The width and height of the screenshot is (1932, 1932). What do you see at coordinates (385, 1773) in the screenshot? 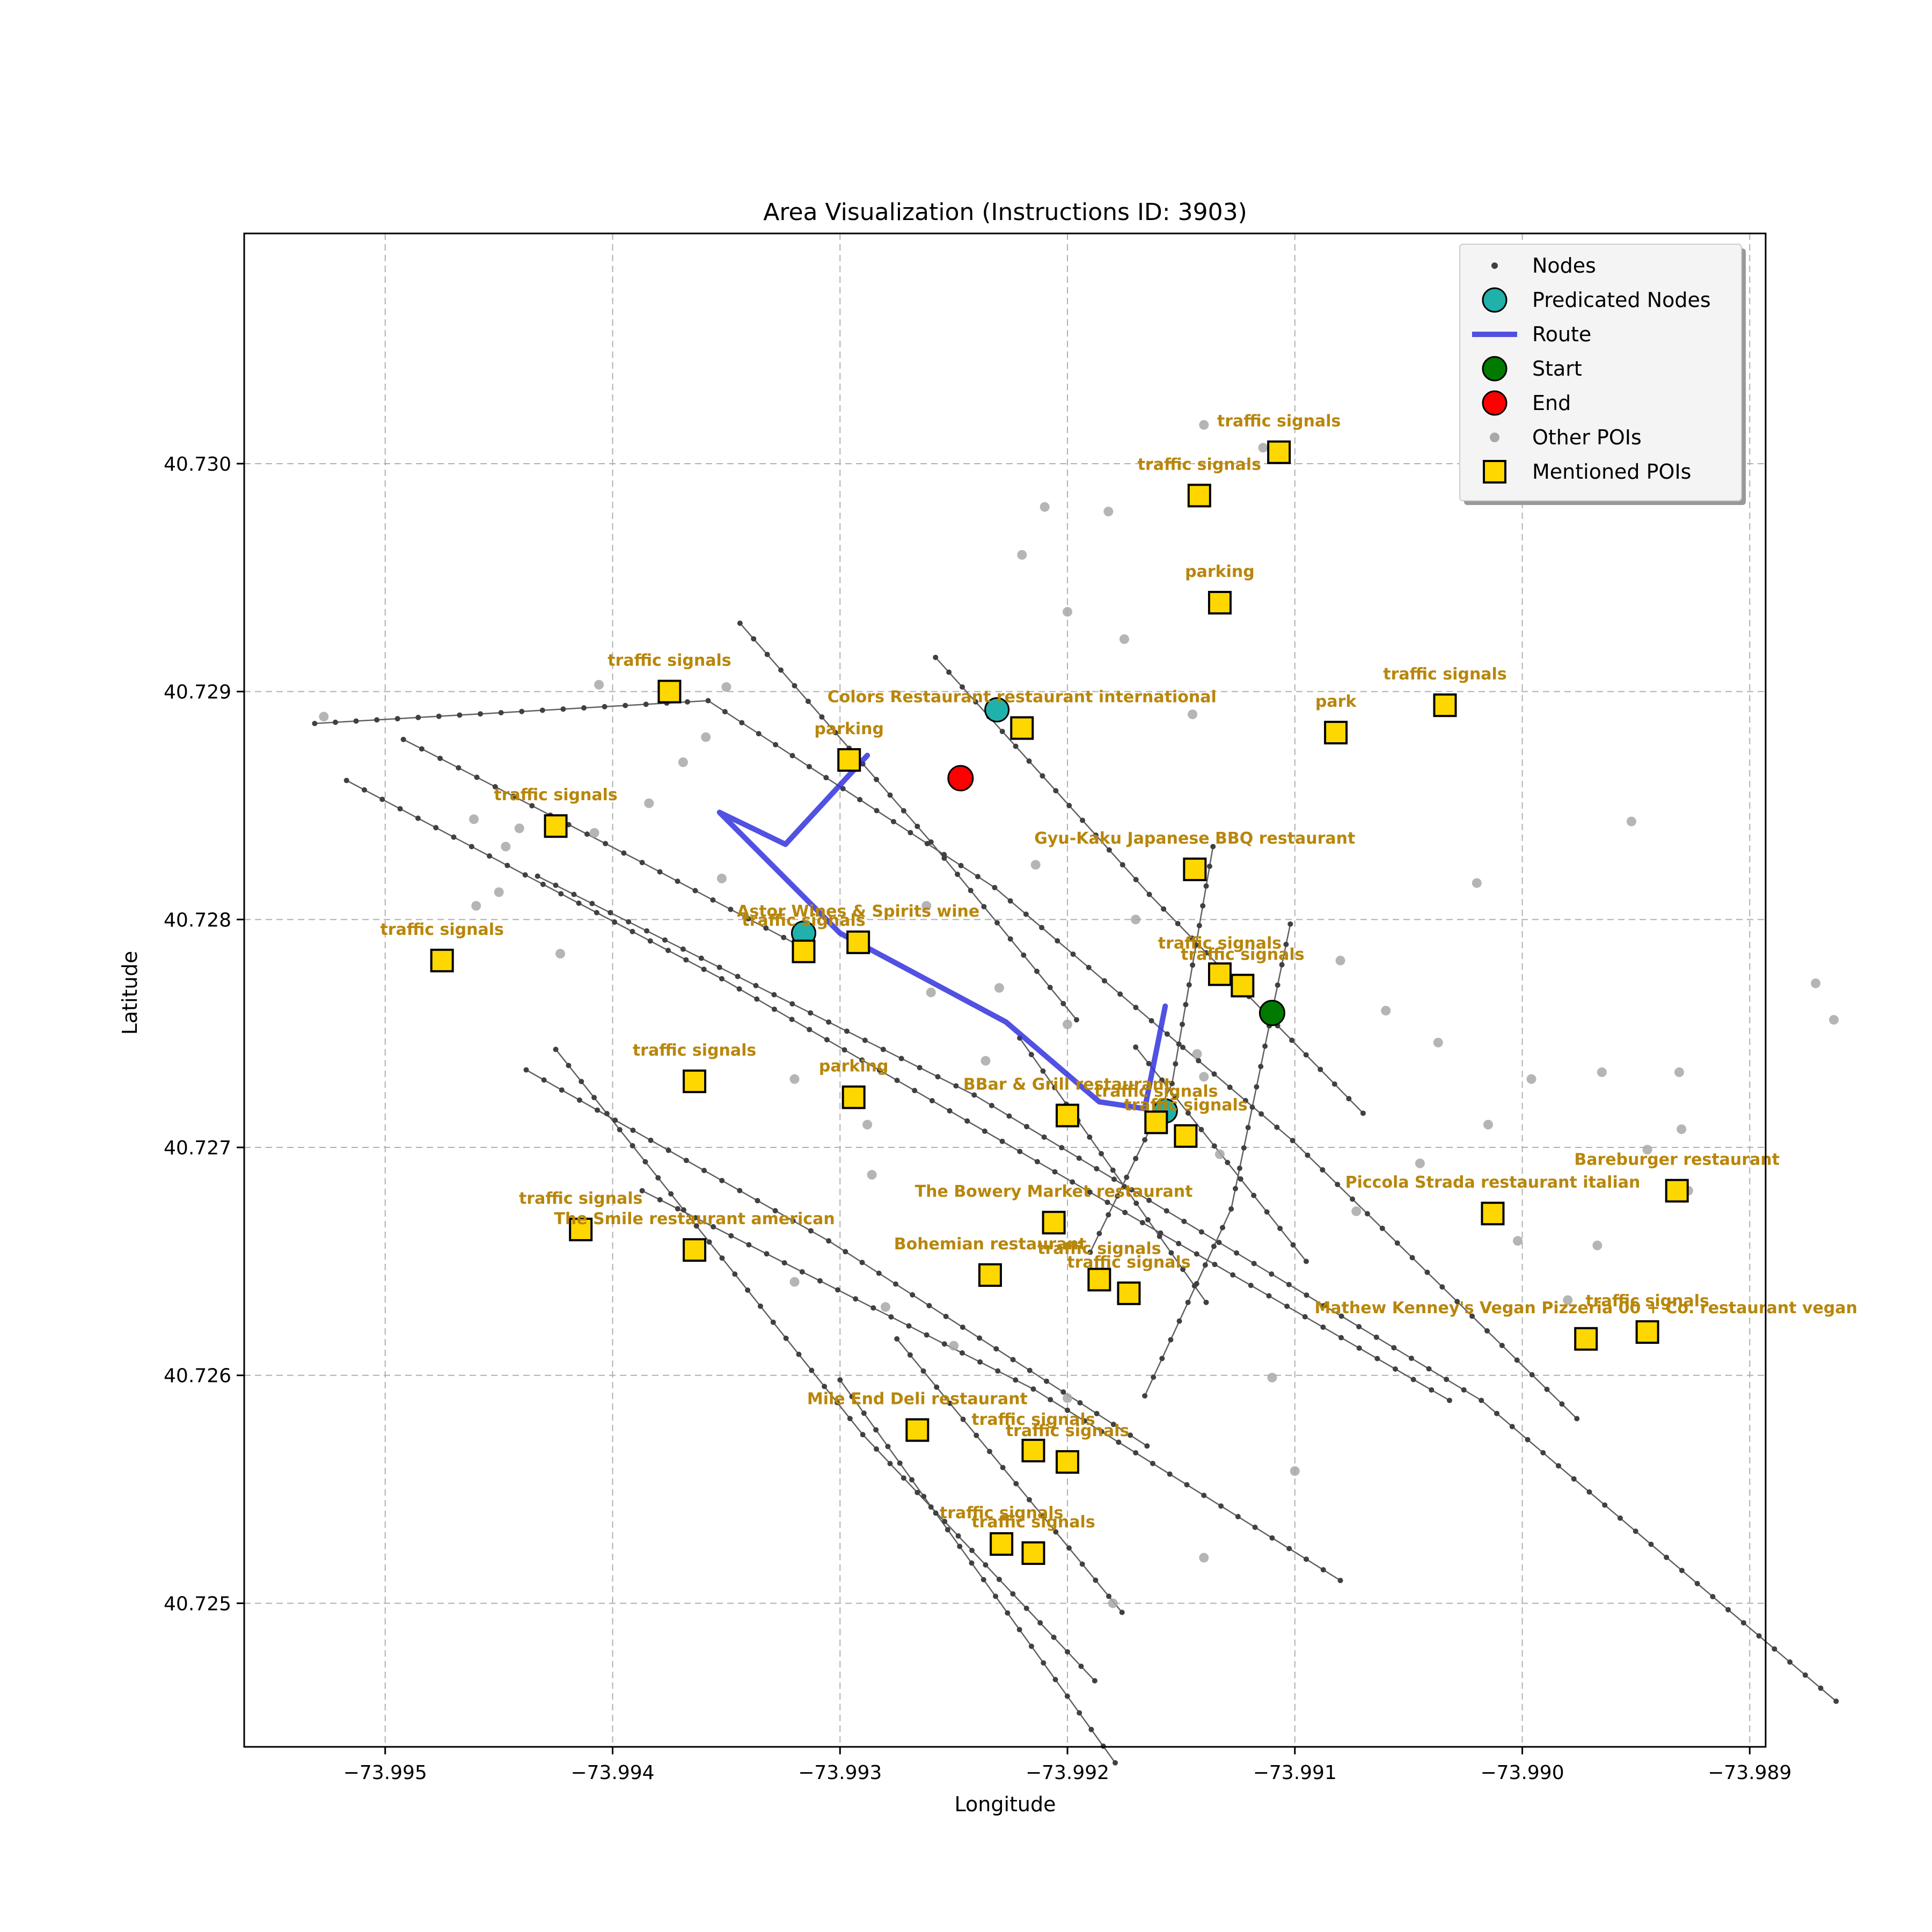
I see `x-tick-label: −73.995` at bounding box center [385, 1773].